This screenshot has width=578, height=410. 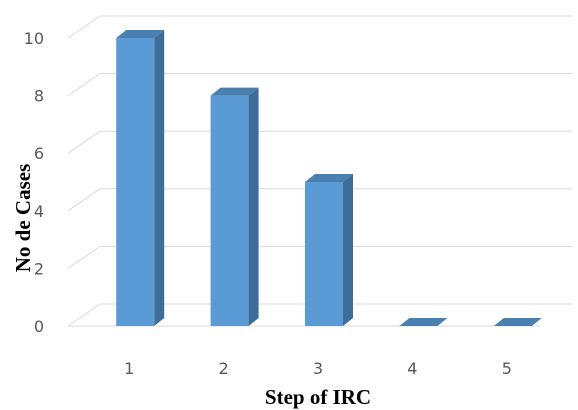 What do you see at coordinates (507, 368) in the screenshot?
I see `x-tick-label: 5` at bounding box center [507, 368].